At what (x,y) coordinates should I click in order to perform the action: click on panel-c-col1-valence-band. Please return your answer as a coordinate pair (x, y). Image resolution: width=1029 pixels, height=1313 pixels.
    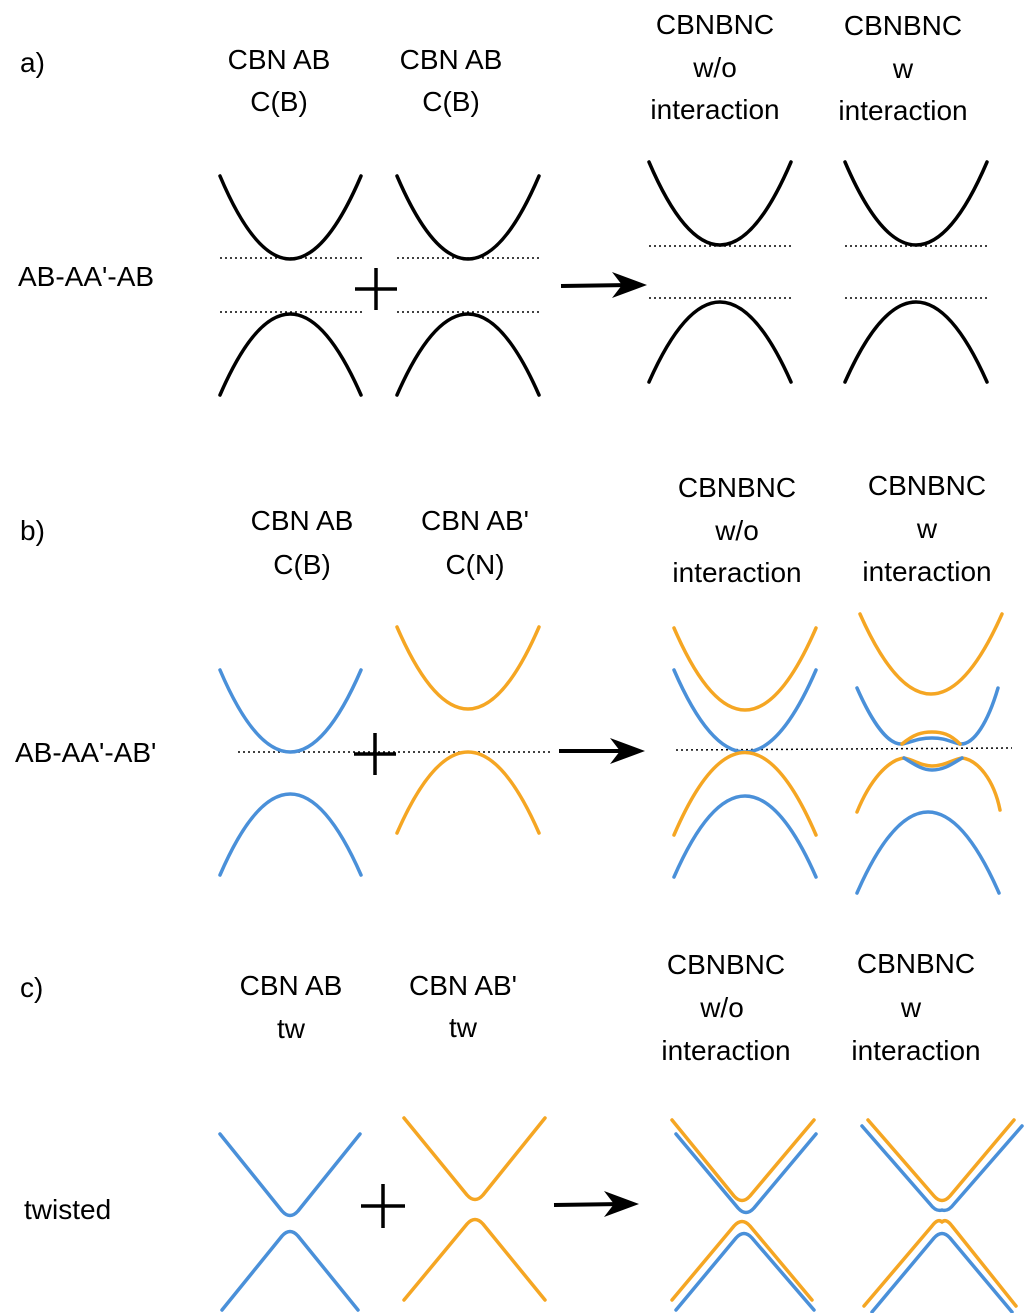
    Looking at the image, I should click on (290, 1270).